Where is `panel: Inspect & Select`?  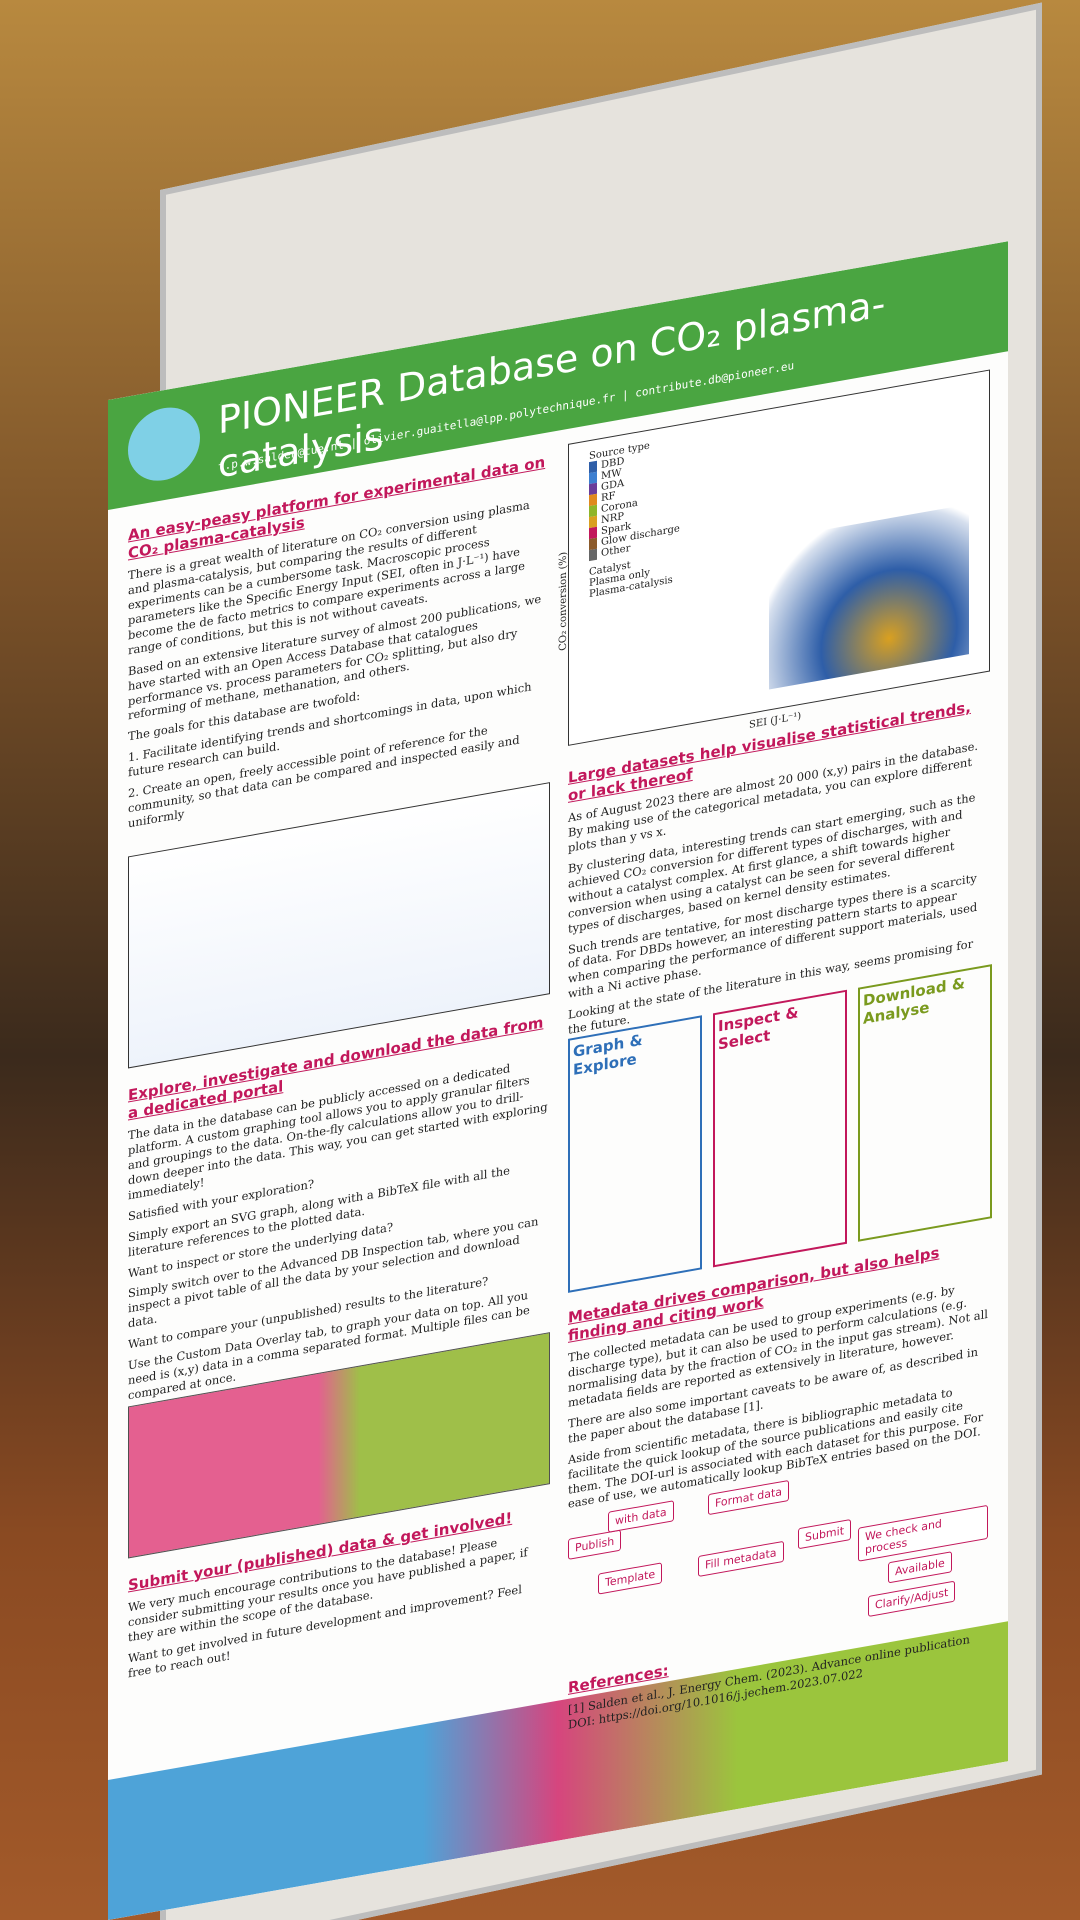
panel: Inspect & Select is located at coordinates (780, 1128).